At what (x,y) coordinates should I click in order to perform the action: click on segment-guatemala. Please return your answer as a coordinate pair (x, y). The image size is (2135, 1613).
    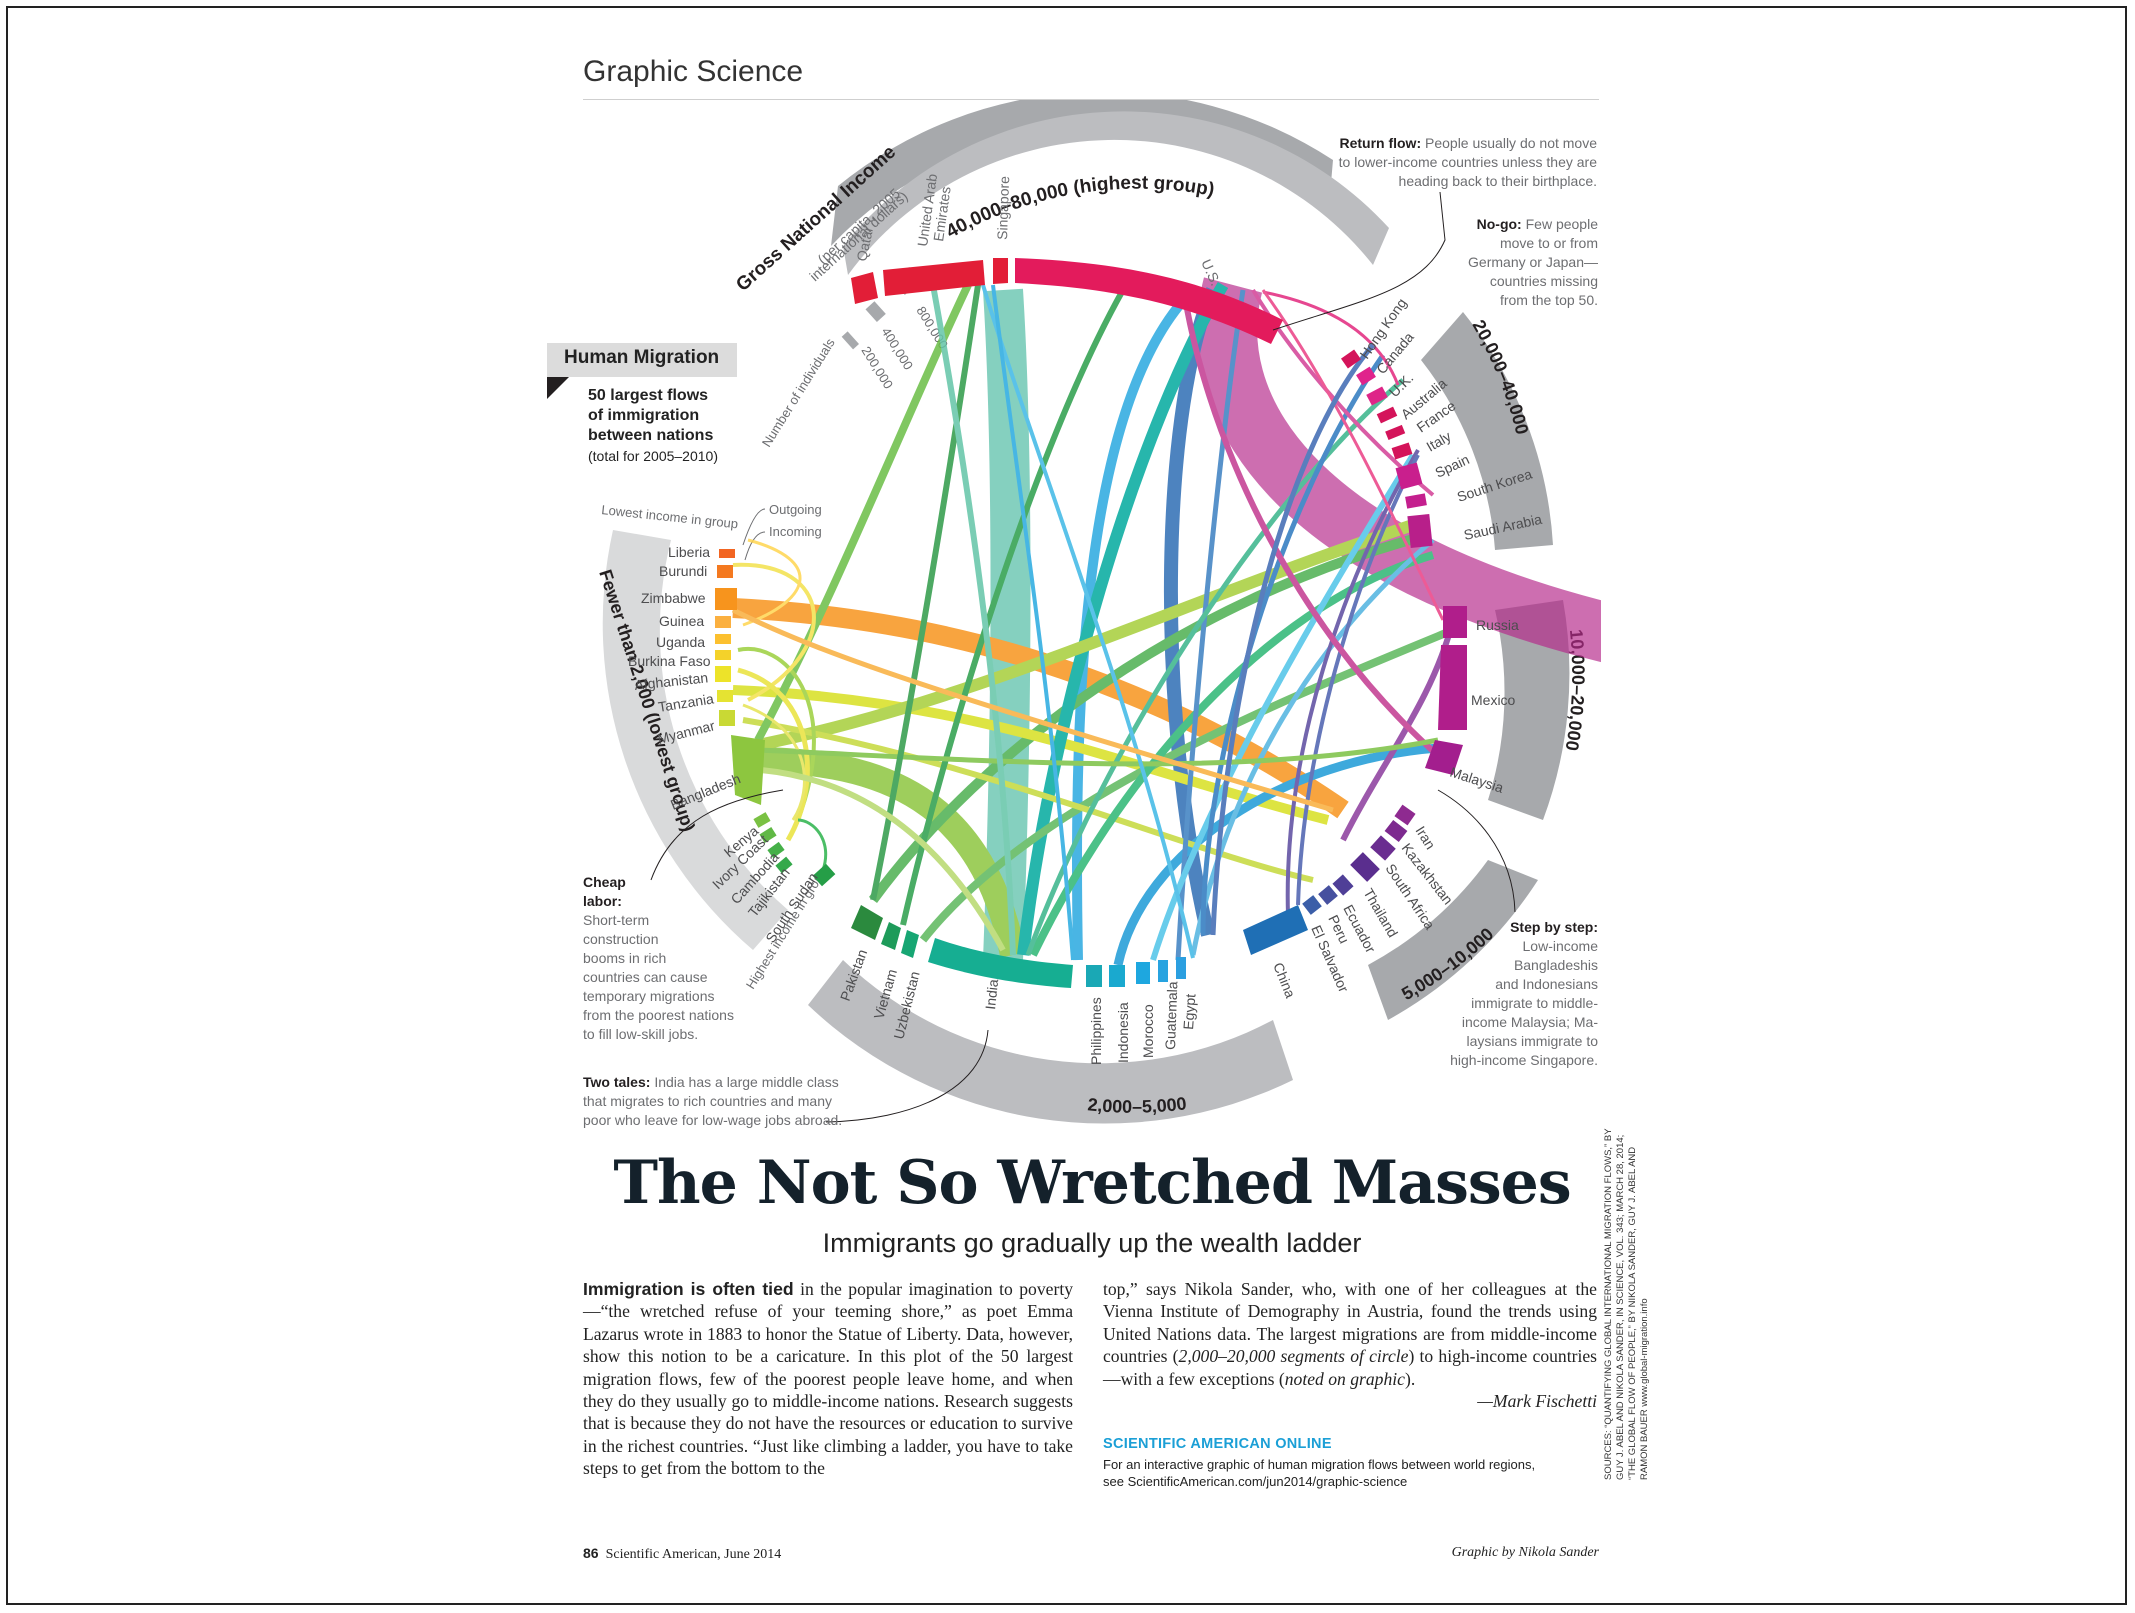
    Looking at the image, I should click on (1163, 971).